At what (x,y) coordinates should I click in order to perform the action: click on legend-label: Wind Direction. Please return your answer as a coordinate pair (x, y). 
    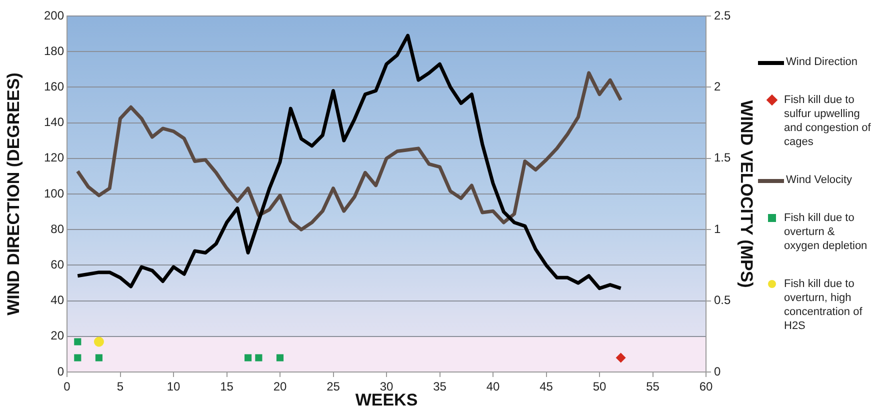
    Looking at the image, I should click on (822, 62).